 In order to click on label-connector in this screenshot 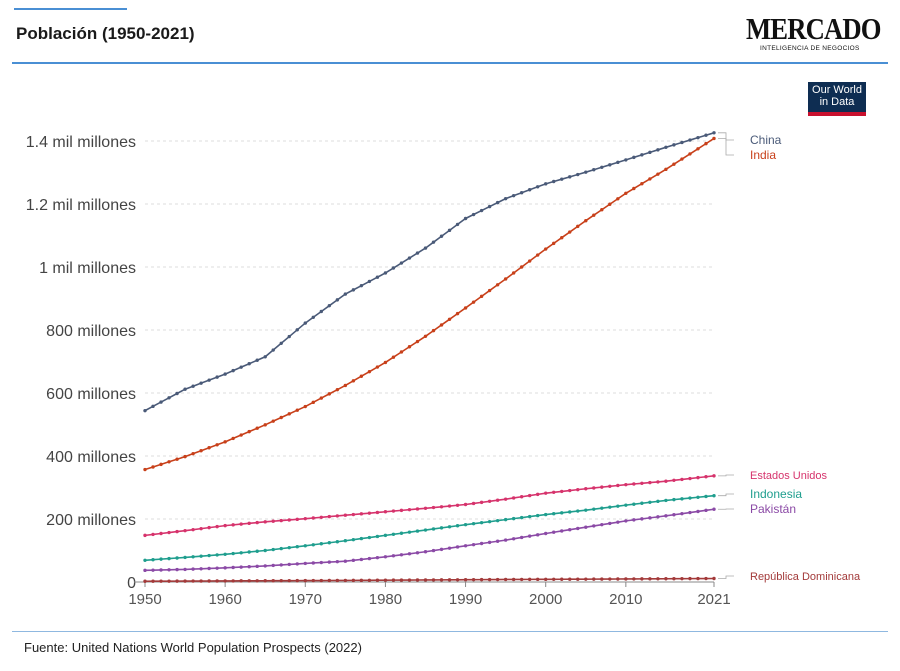, I will do `click(726, 136)`.